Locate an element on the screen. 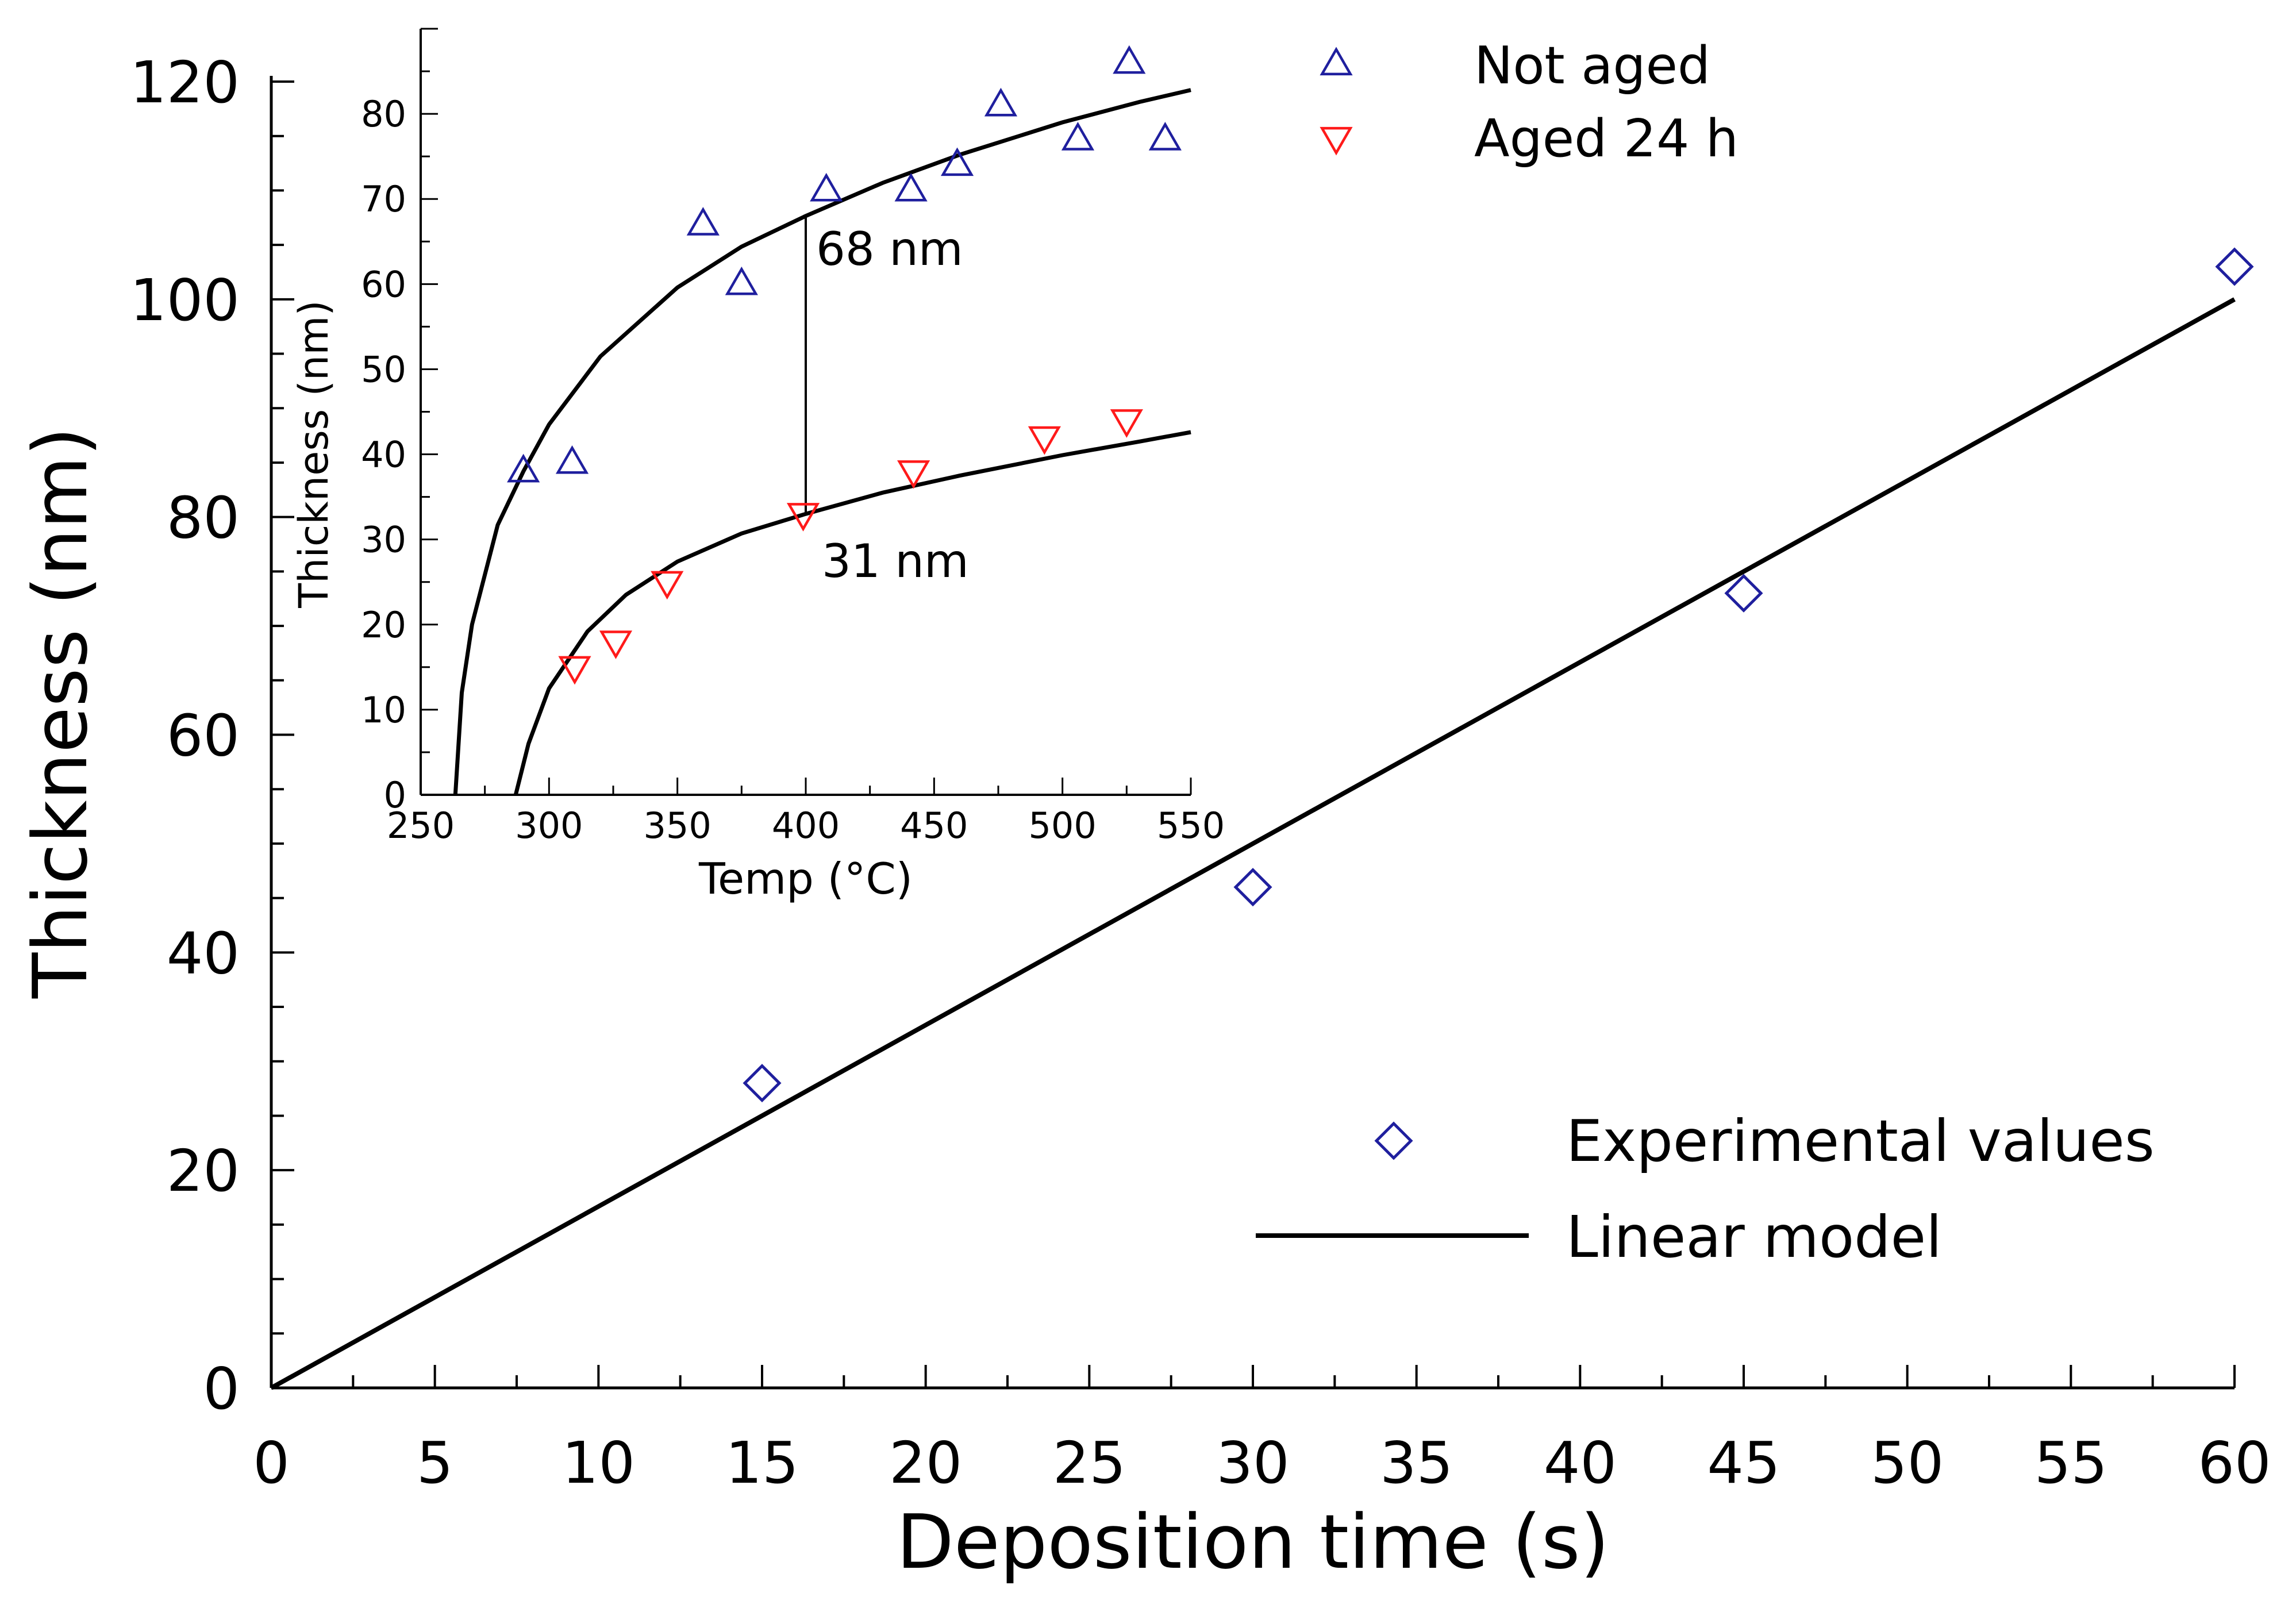 This screenshot has width=2296, height=1608. main-x-tick-label: 35 is located at coordinates (1416, 1463).